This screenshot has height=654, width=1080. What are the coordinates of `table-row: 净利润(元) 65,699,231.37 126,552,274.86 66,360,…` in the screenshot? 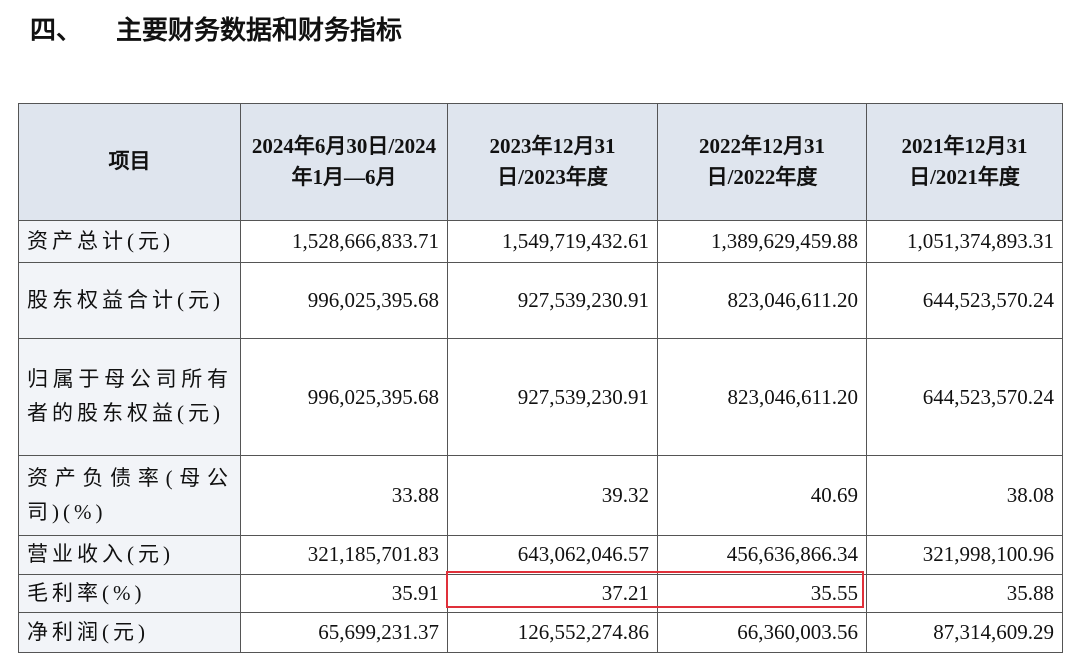 It's located at (540, 633).